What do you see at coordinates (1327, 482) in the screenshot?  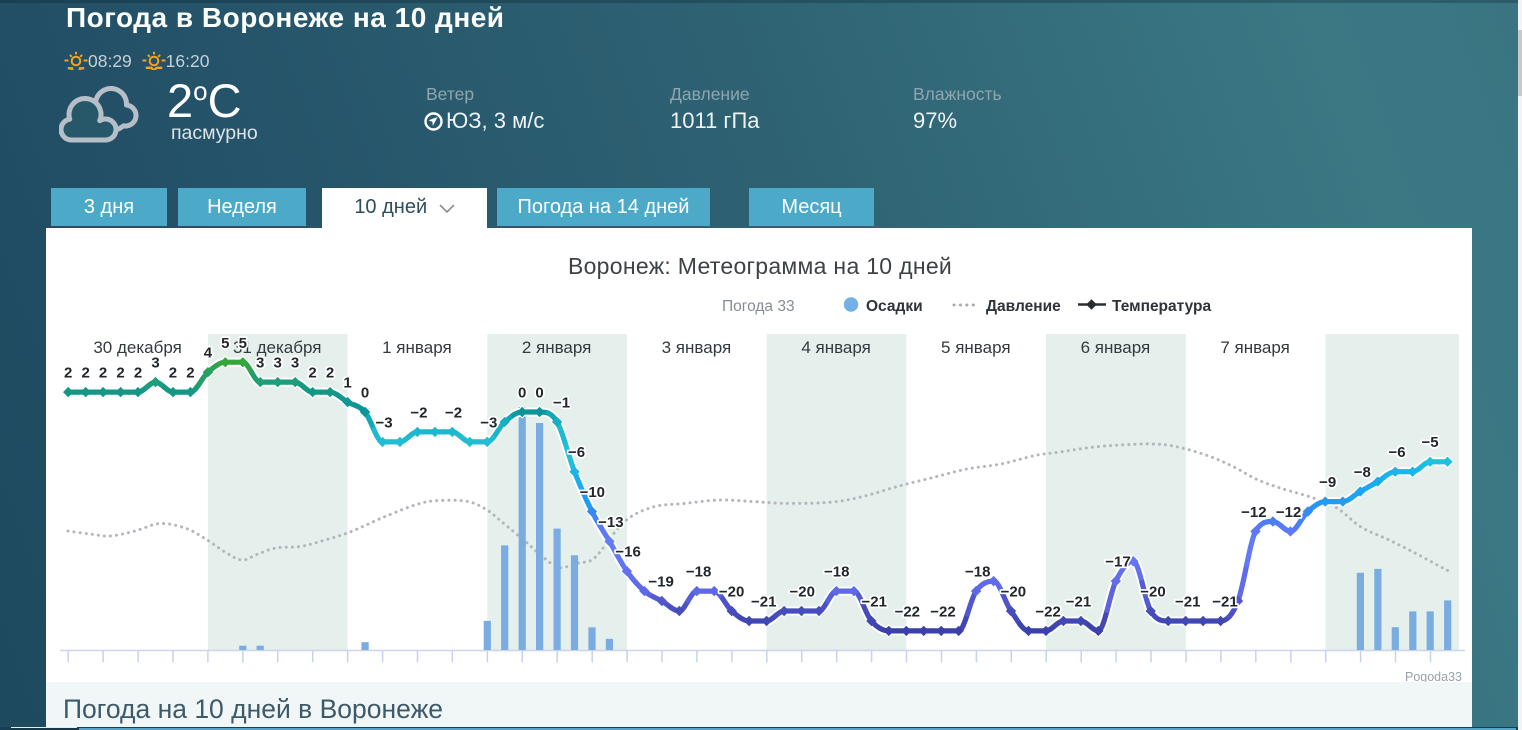 I see `svg-text: −9` at bounding box center [1327, 482].